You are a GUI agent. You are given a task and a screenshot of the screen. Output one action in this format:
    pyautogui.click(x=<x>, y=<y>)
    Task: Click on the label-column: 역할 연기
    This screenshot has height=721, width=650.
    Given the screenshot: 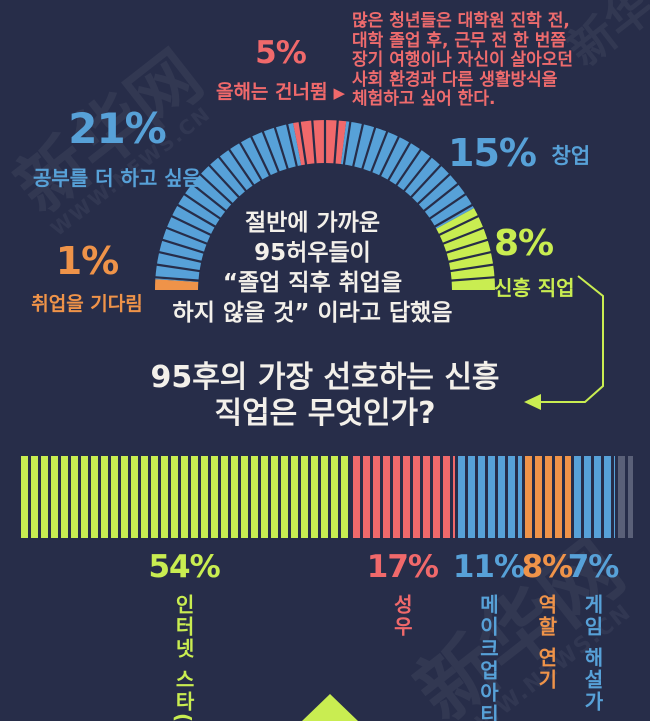 What is the action you would take?
    pyautogui.click(x=546, y=642)
    